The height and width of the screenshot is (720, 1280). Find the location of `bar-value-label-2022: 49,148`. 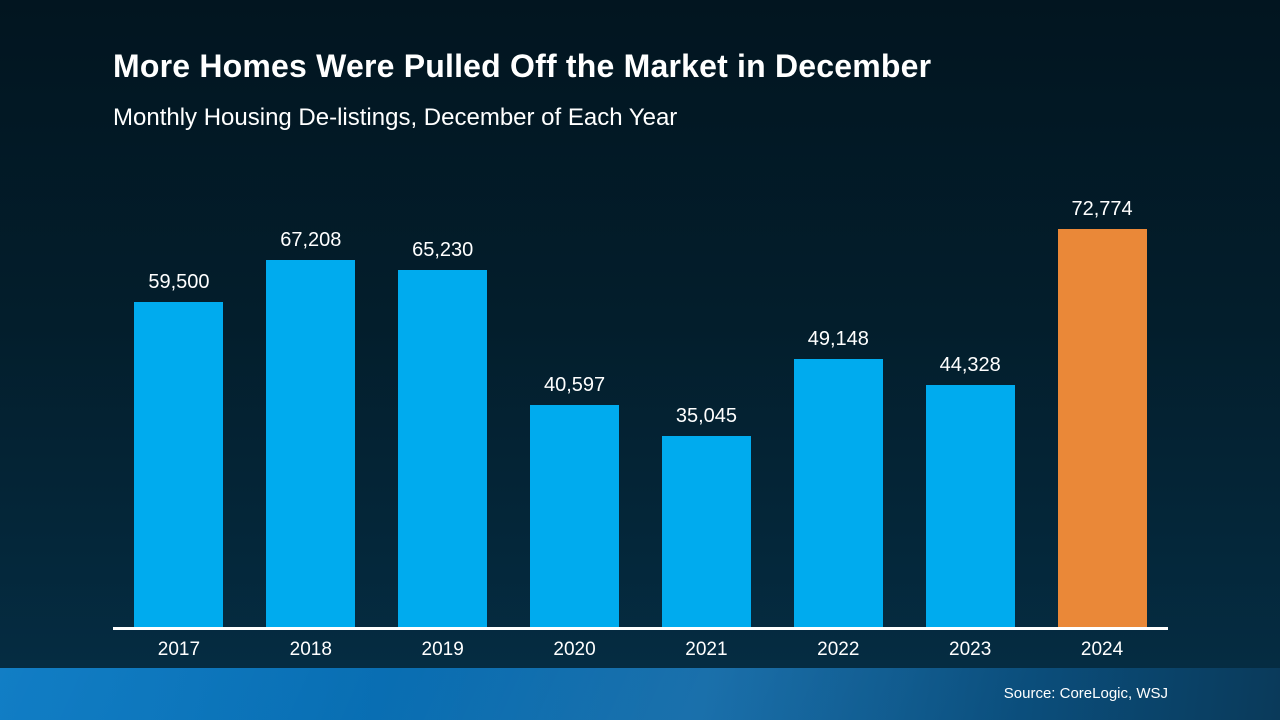

bar-value-label-2022: 49,148 is located at coordinates (838, 339).